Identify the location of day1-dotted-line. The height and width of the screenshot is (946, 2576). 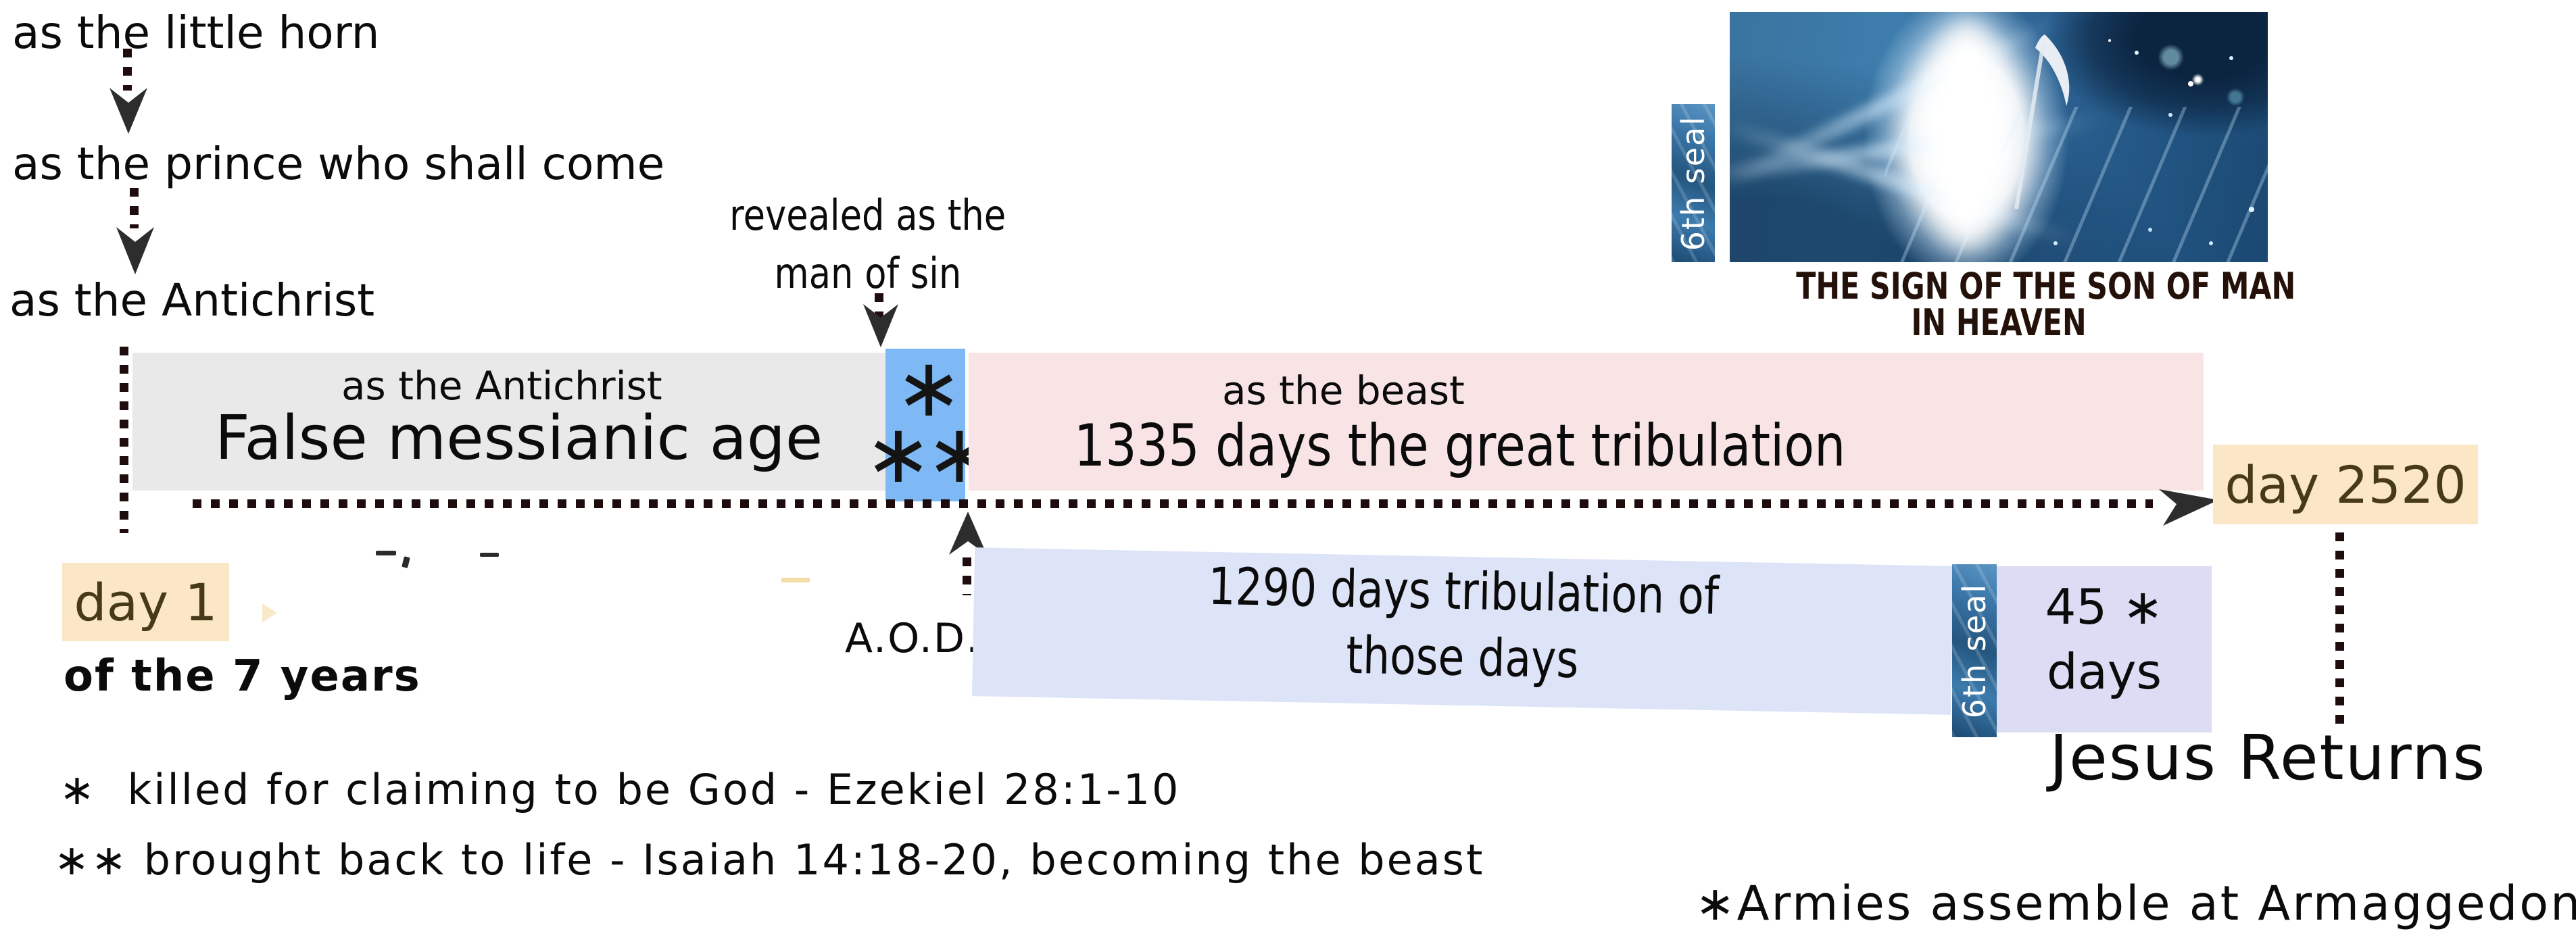
(124, 440).